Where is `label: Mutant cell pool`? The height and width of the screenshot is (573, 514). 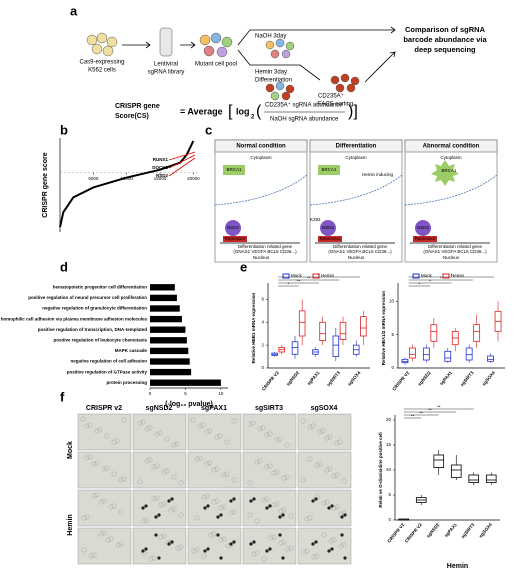
label: Mutant cell pool is located at coordinates (216, 65).